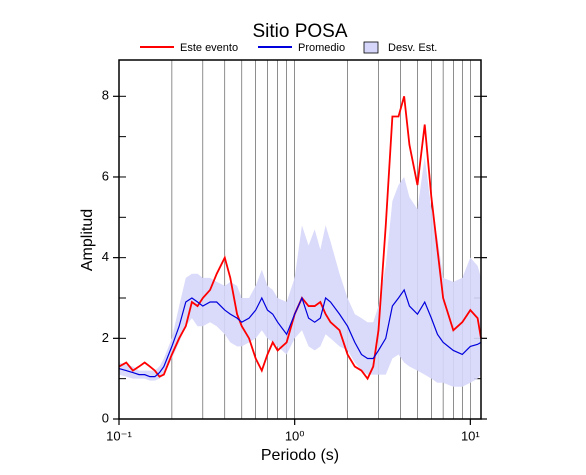 The image size is (586, 475). I want to click on legend-label: Desv. Est., so click(412, 48).